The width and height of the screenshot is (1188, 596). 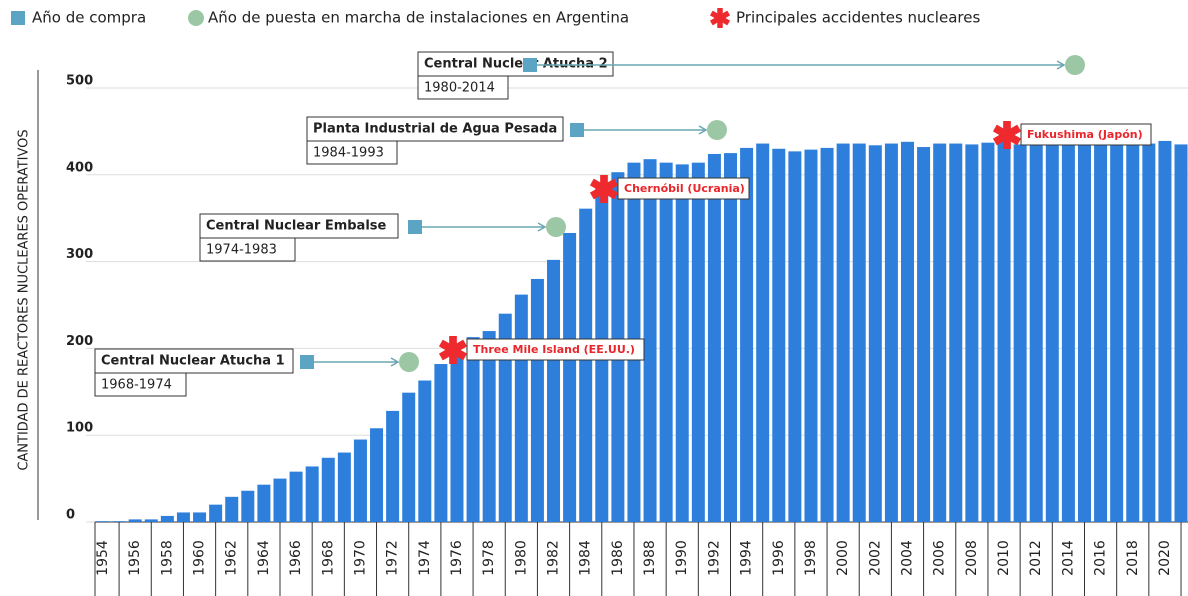 I want to click on facility-box, so click(x=515, y=64).